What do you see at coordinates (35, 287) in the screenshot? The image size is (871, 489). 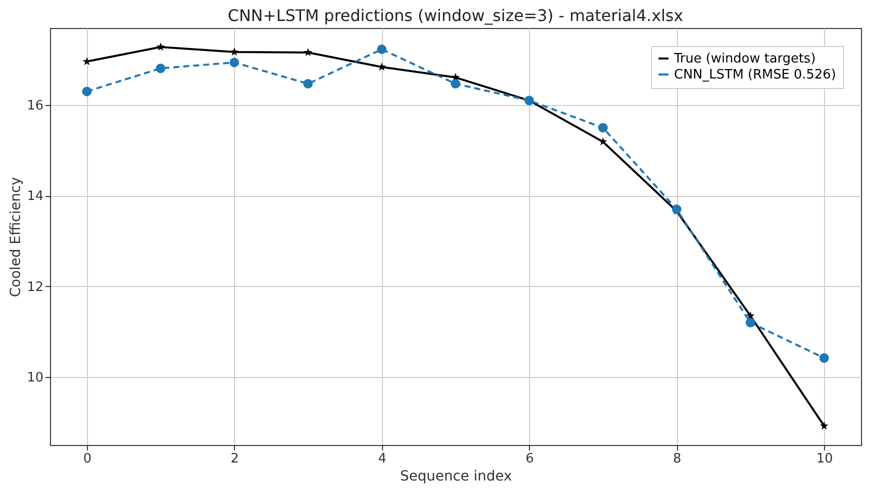 I see `y-tick-label: 12` at bounding box center [35, 287].